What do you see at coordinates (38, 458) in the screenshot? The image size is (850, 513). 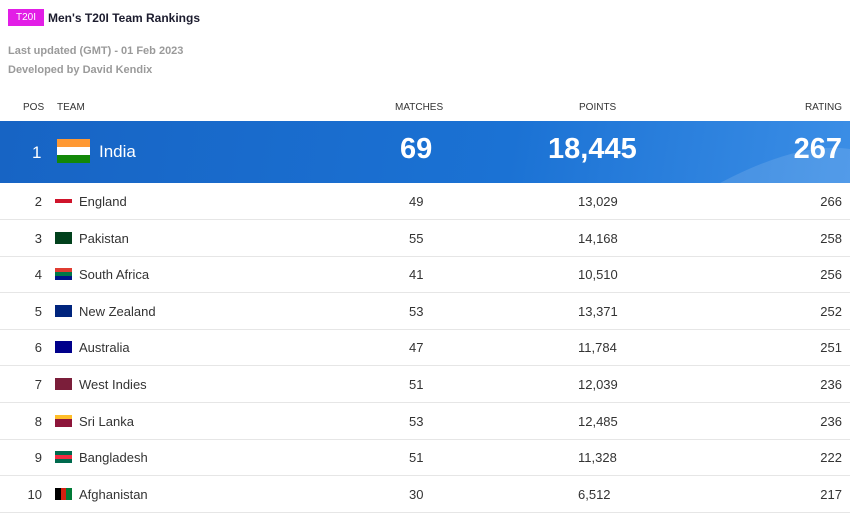 I see `pos: 9` at bounding box center [38, 458].